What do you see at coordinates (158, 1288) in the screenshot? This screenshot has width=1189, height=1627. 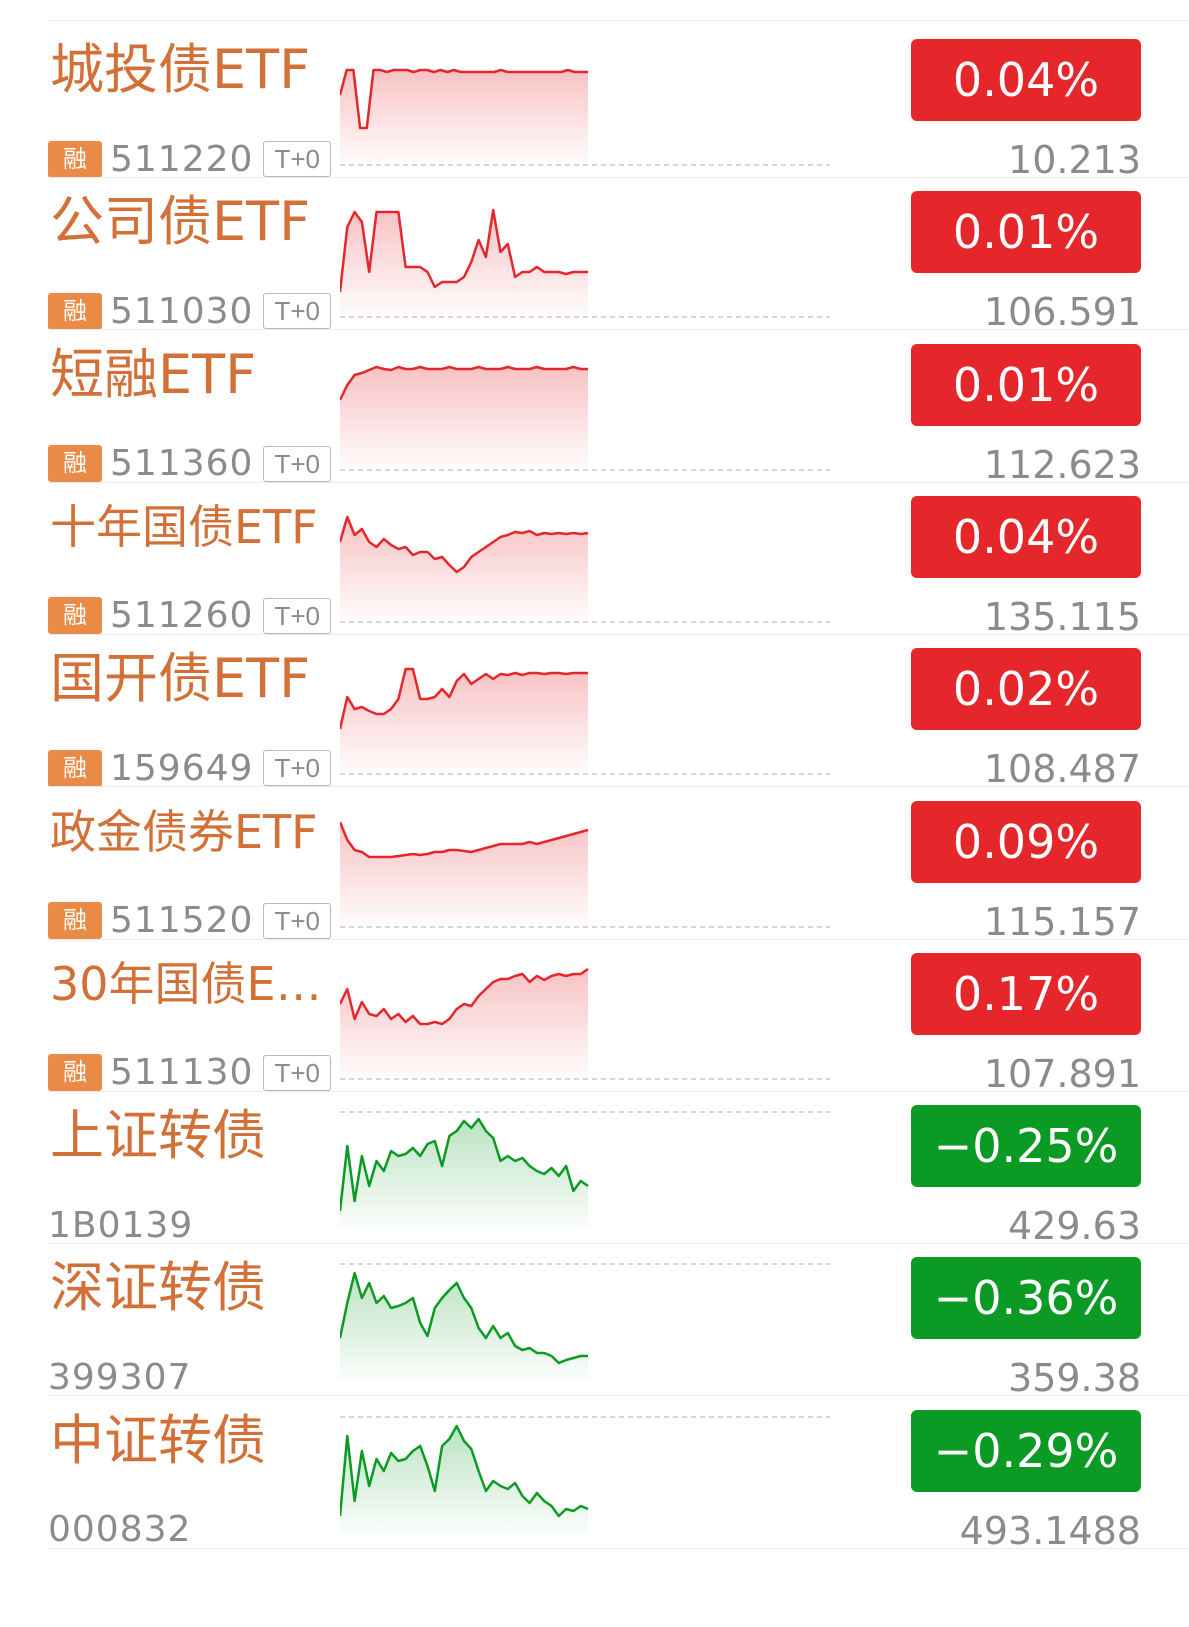 I see `security-name: 深证转债` at bounding box center [158, 1288].